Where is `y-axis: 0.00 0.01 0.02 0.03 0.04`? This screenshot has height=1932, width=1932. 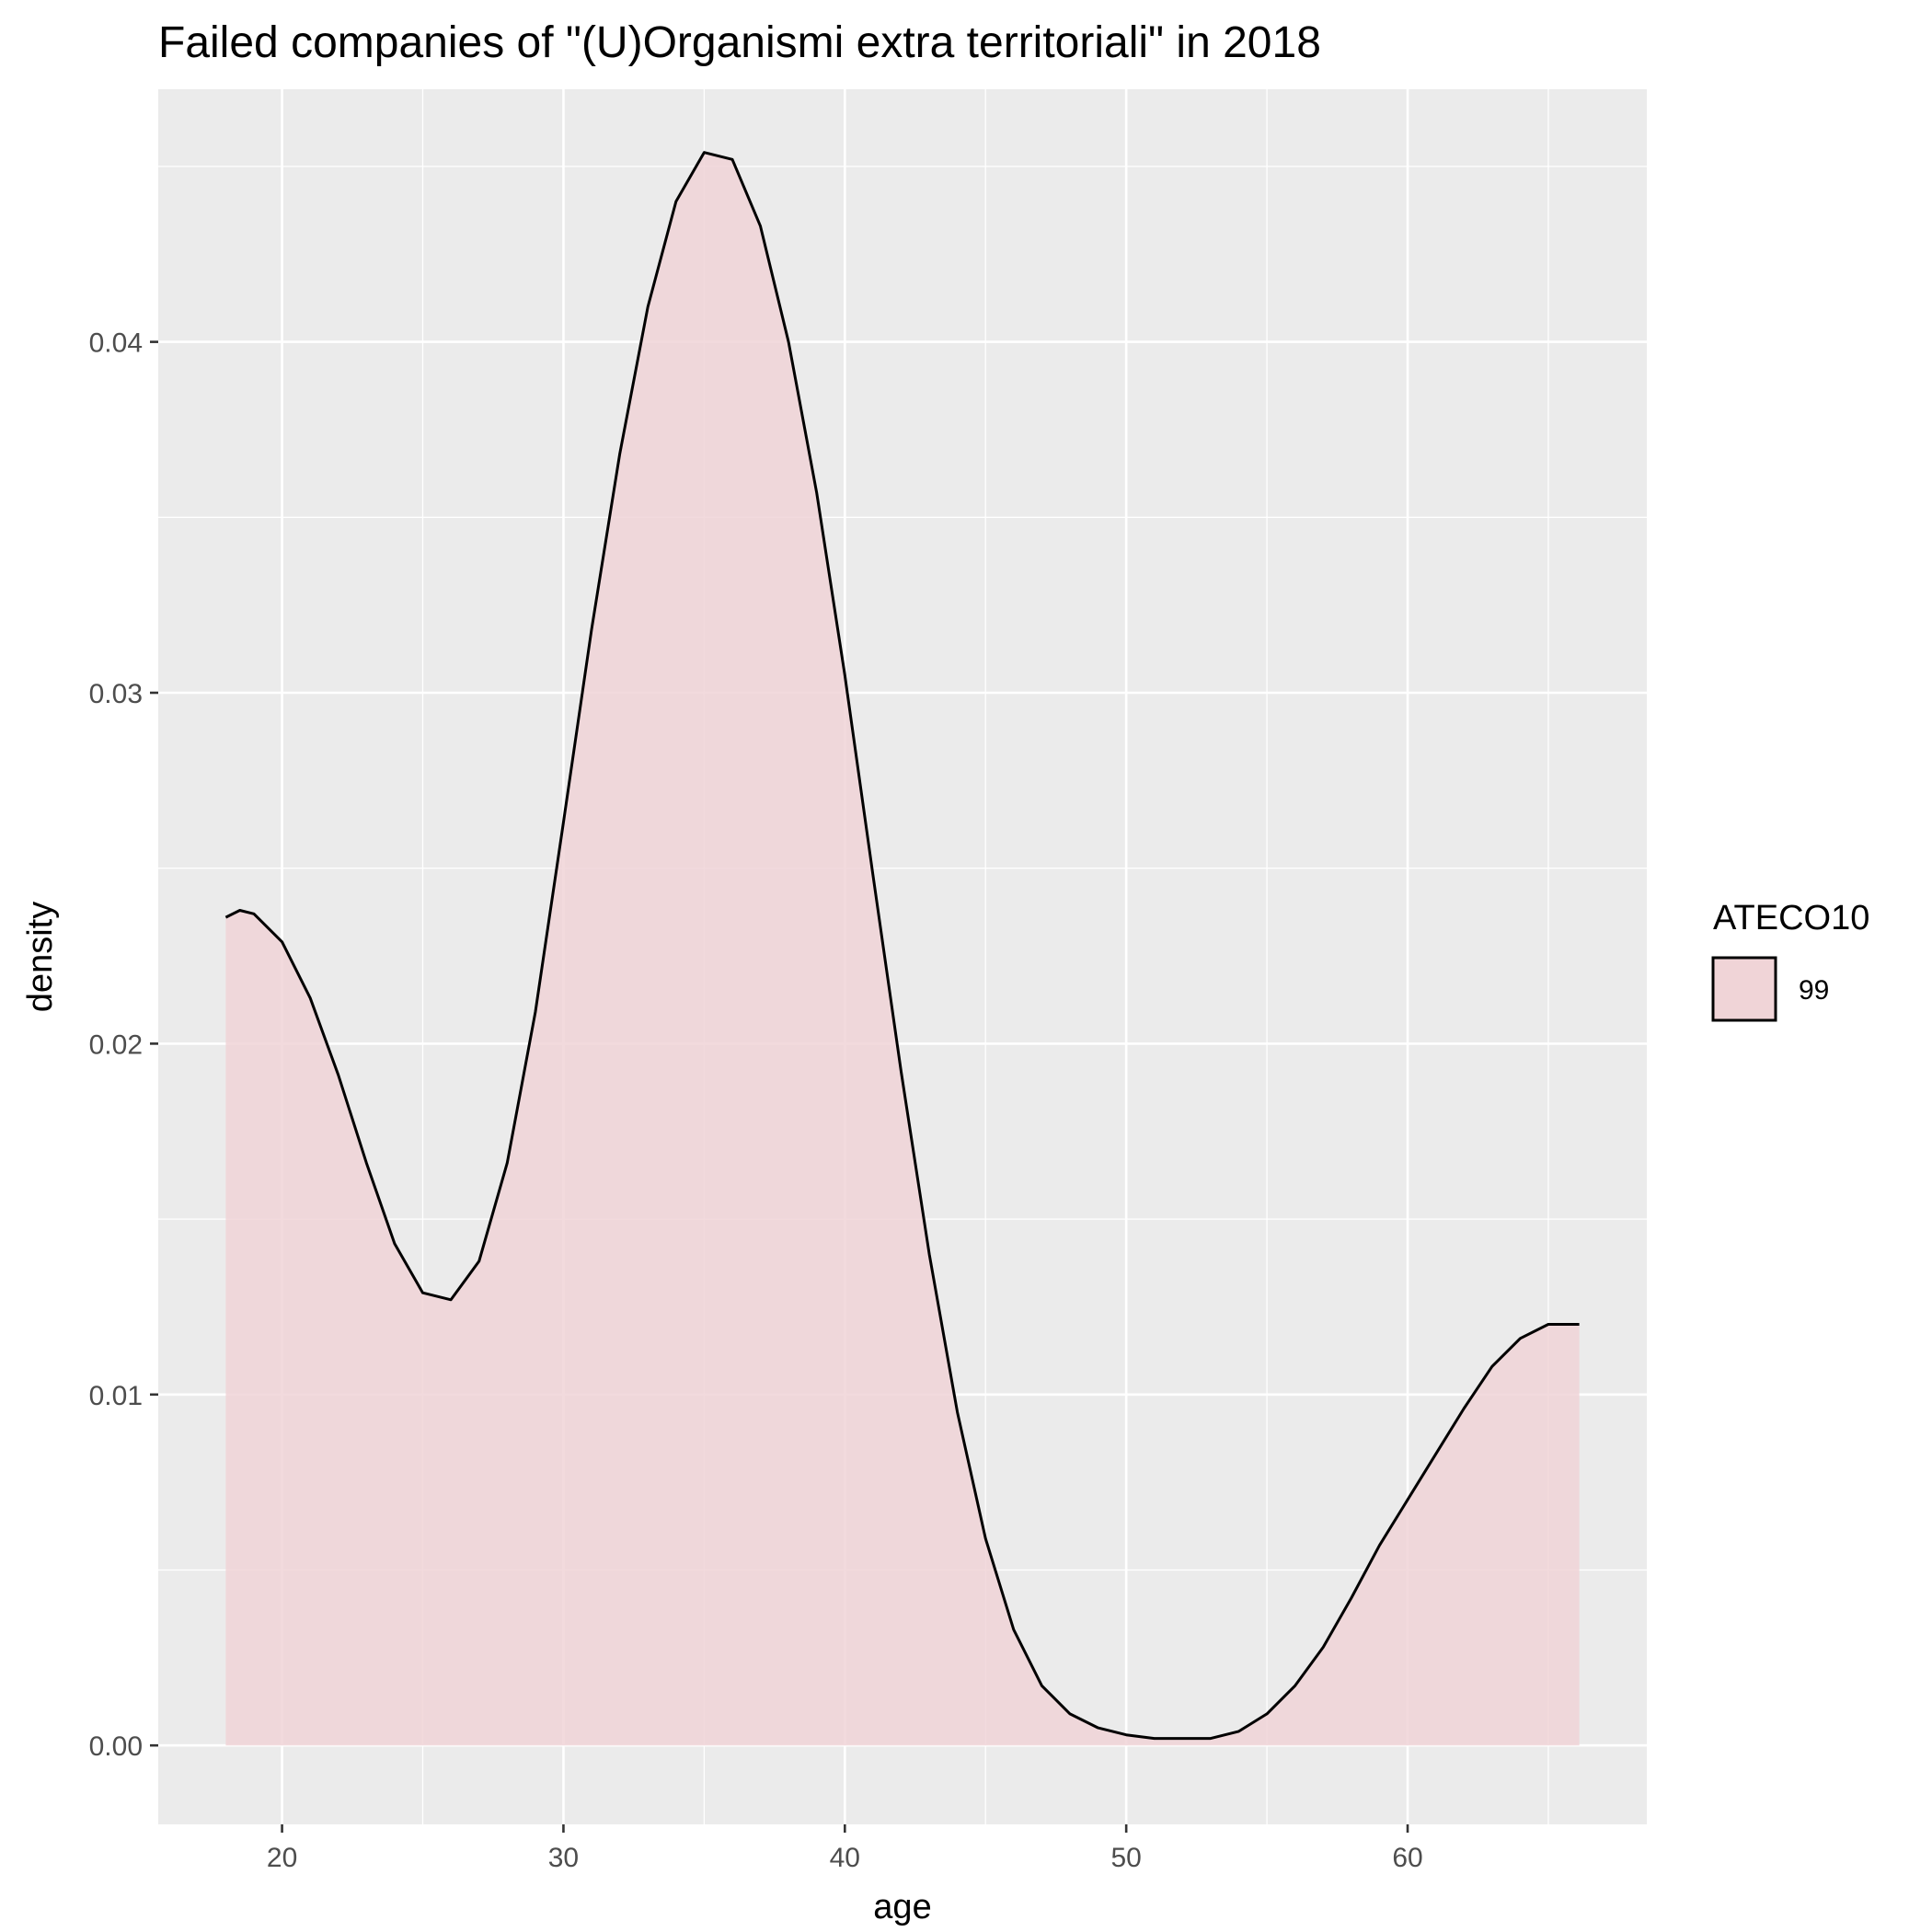 y-axis: 0.00 0.01 0.02 0.03 0.04 is located at coordinates (123, 1045).